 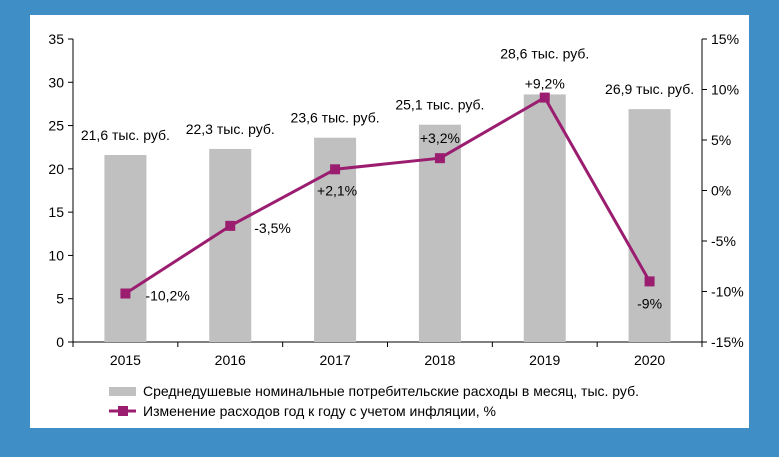 What do you see at coordinates (56, 212) in the screenshot?
I see `y-left-tick-label: 15` at bounding box center [56, 212].